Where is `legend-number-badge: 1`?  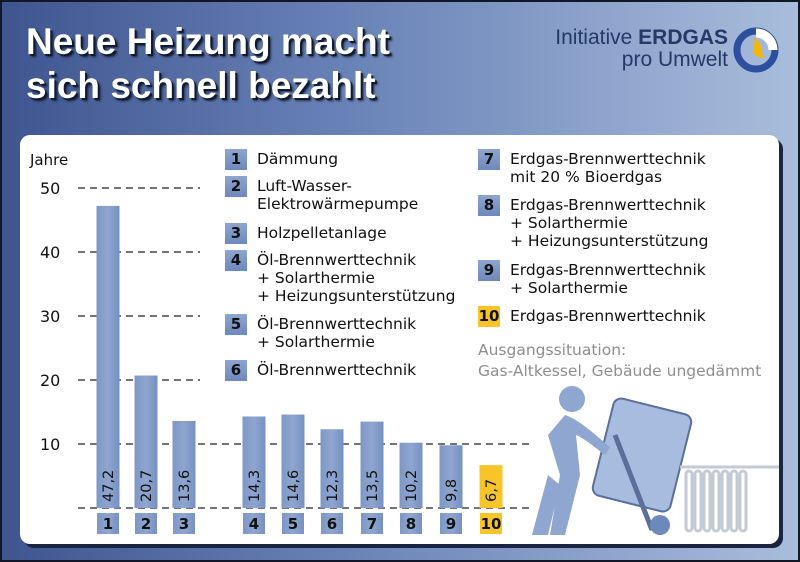 legend-number-badge: 1 is located at coordinates (236, 159).